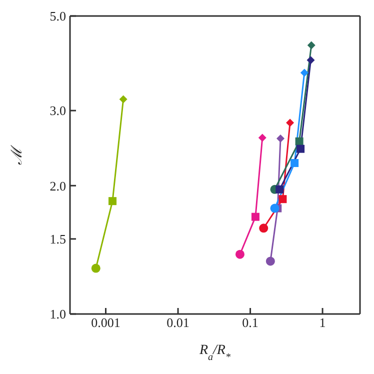  Describe the element at coordinates (58, 239) in the screenshot. I see `y-tick-label: 1.5` at that location.